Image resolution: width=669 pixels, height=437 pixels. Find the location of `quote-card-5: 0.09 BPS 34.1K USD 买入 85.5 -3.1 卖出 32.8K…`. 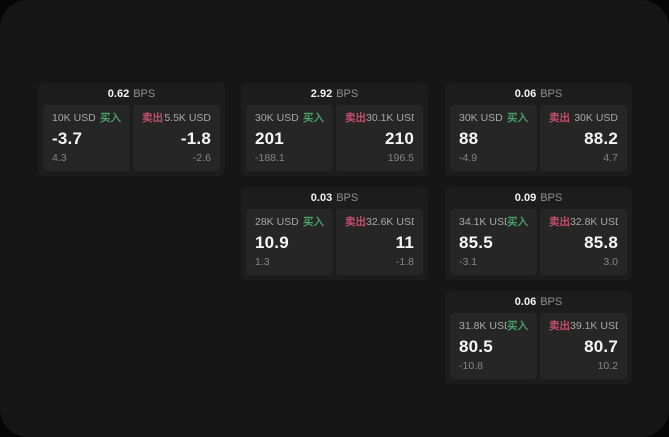

quote-card-5: 0.09 BPS 34.1K USD 买入 85.5 -3.1 卖出 32.8K… is located at coordinates (538, 233).